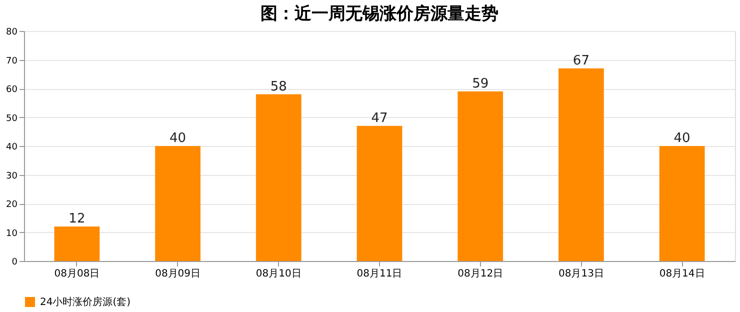 The width and height of the screenshot is (740, 312). What do you see at coordinates (581, 274) in the screenshot?
I see `x-tick-label: 08月13日` at bounding box center [581, 274].